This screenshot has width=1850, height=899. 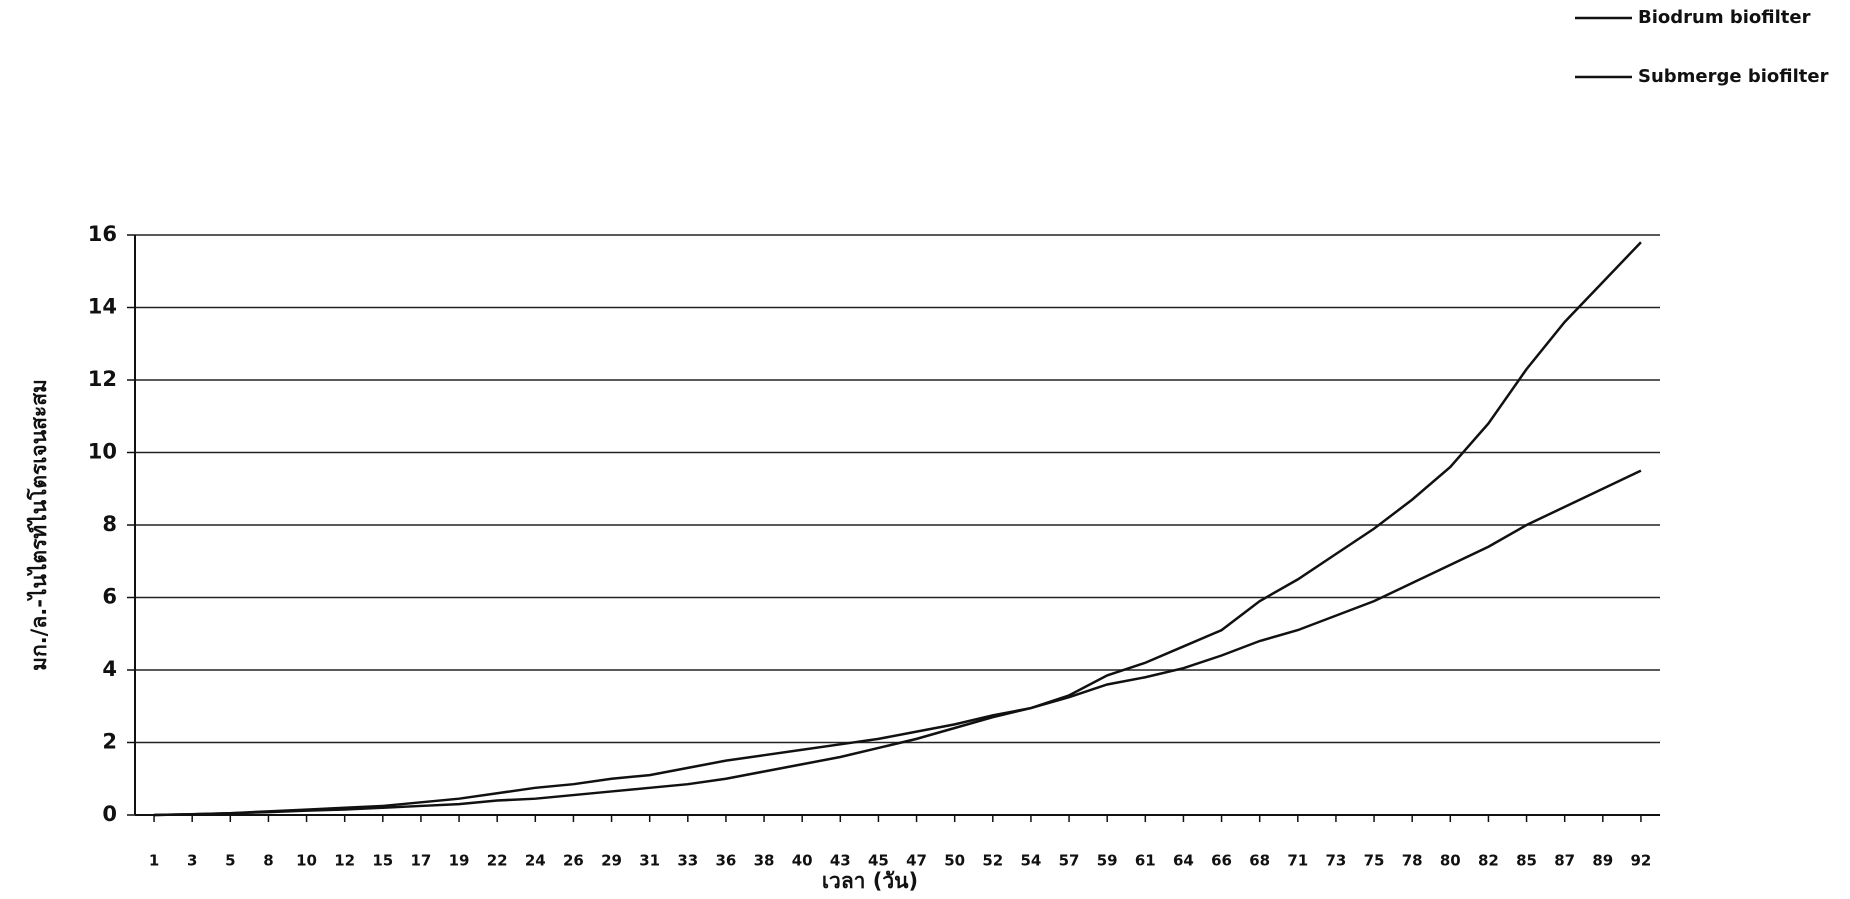 I want to click on x-tick-label: 43, so click(x=840, y=861).